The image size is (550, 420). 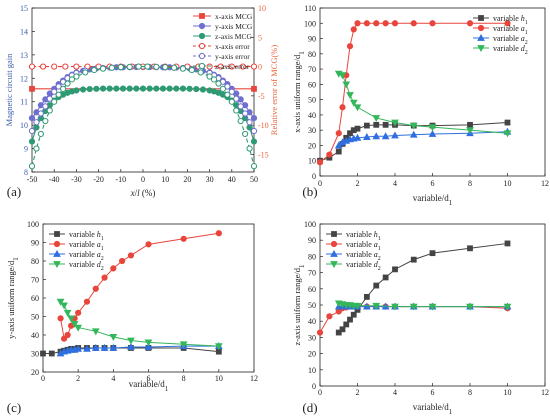 I want to click on x-tick-label: 20, so click(x=187, y=179).